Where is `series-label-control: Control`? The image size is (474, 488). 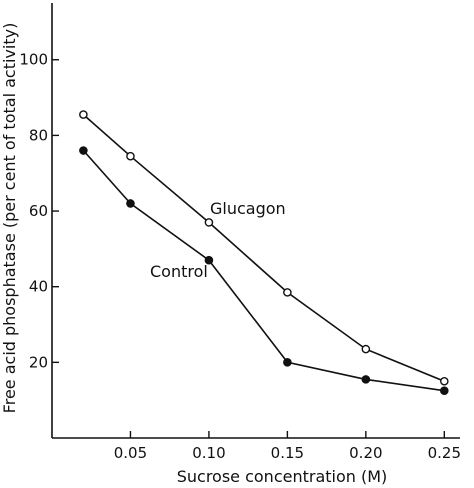 series-label-control: Control is located at coordinates (179, 271).